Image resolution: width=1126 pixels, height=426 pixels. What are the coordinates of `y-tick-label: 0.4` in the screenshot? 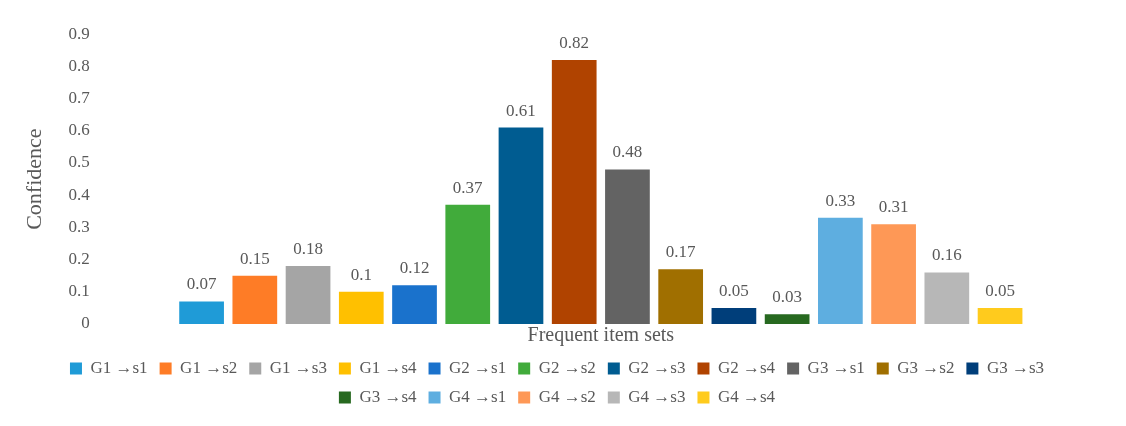 It's located at (79, 194).